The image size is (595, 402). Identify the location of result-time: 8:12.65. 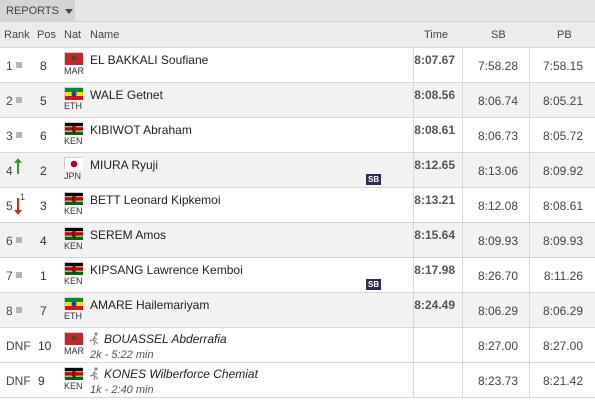
(434, 165).